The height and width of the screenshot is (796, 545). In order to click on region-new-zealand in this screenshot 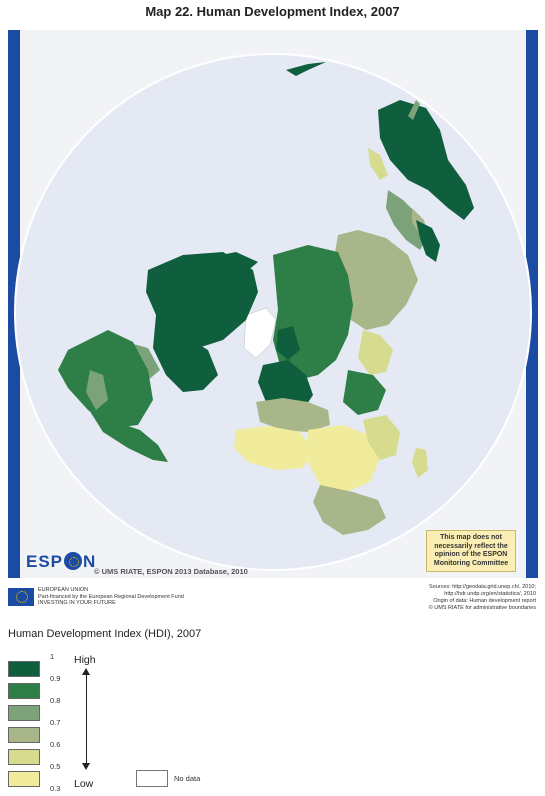, I will do `click(306, 69)`.